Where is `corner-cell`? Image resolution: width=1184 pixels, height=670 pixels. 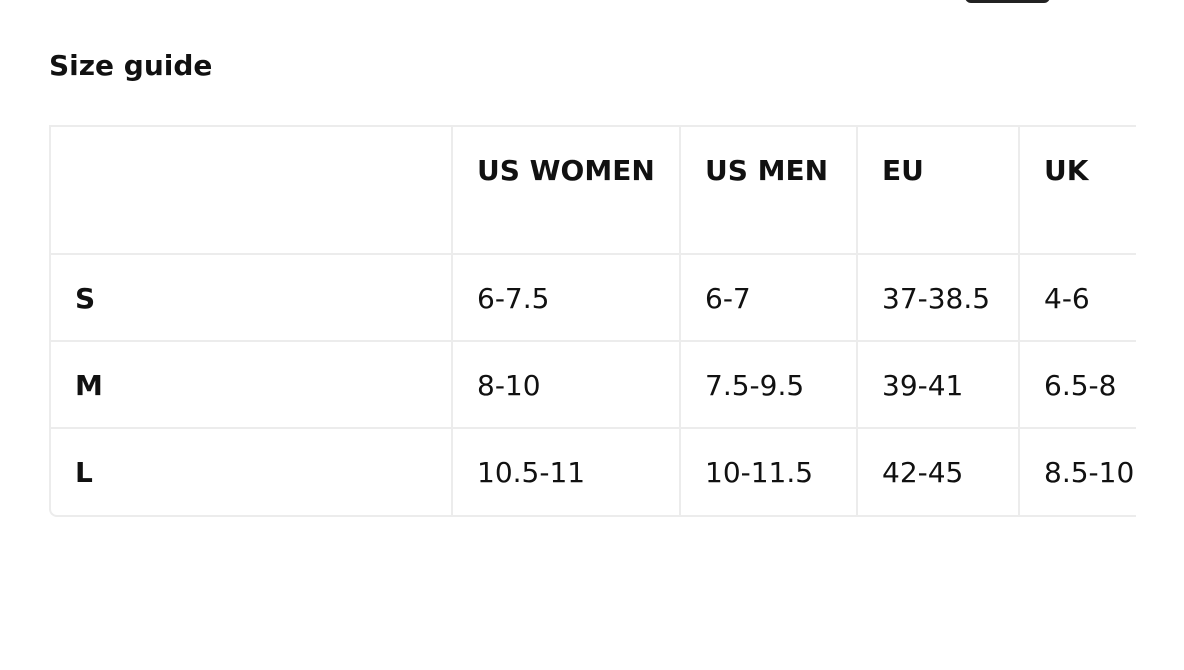 corner-cell is located at coordinates (252, 191).